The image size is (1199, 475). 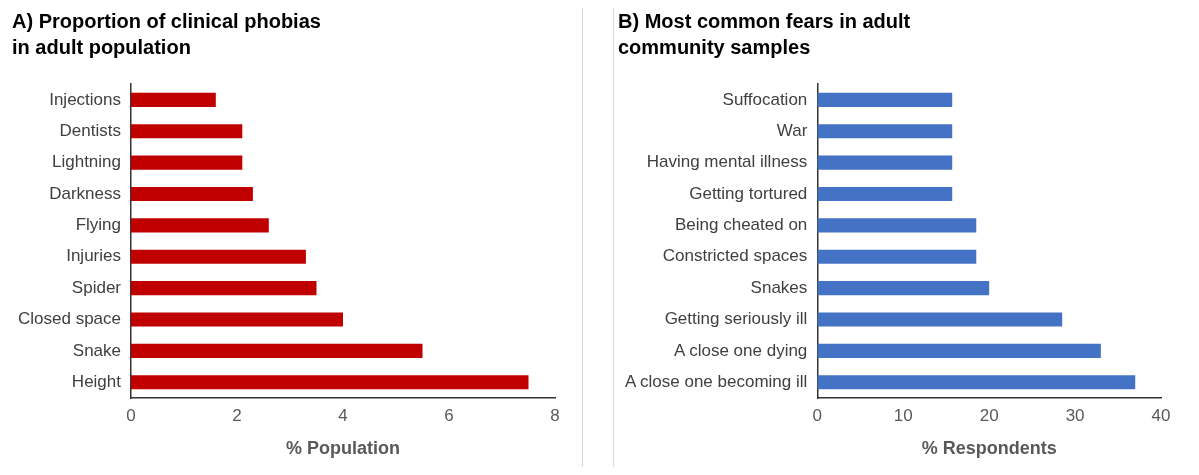 I want to click on y-tick-label: Snake, so click(x=96, y=350).